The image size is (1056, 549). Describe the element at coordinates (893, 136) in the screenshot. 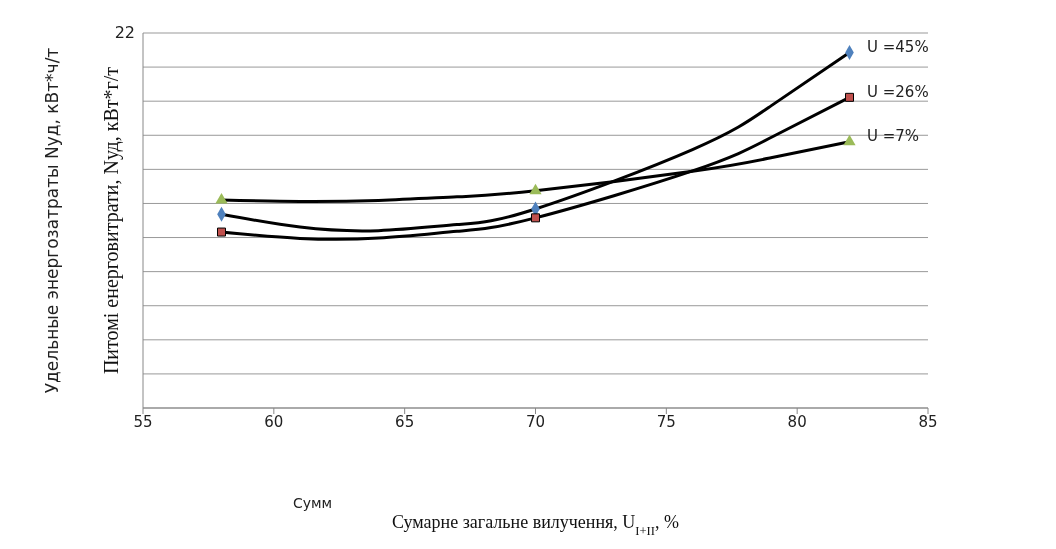

I see `series-label: U =7%` at that location.